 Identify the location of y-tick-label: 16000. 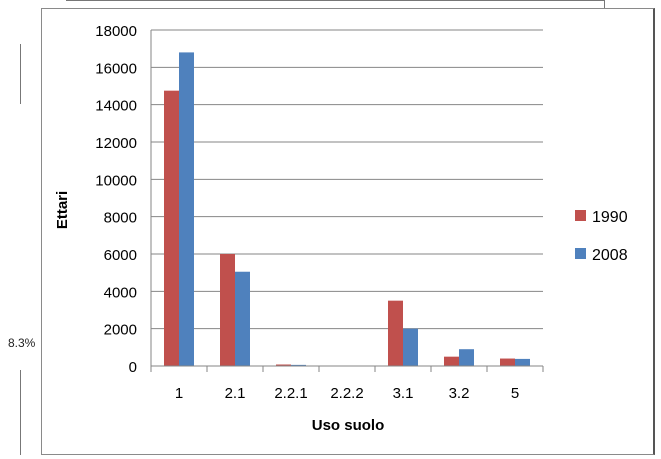
(116, 68).